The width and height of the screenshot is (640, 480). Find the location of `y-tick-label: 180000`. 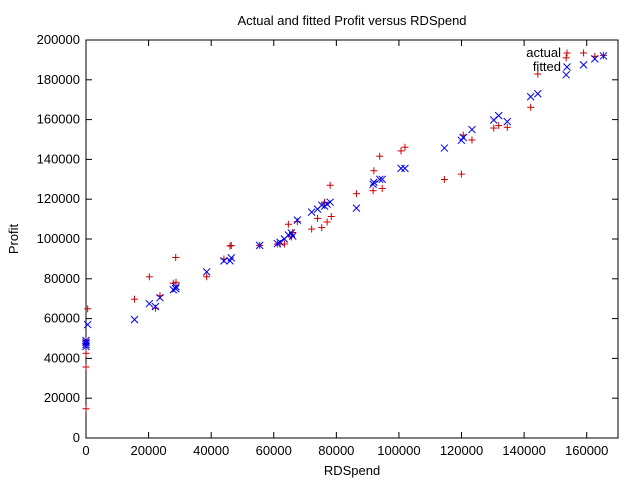

y-tick-label: 180000 is located at coordinates (58, 79).